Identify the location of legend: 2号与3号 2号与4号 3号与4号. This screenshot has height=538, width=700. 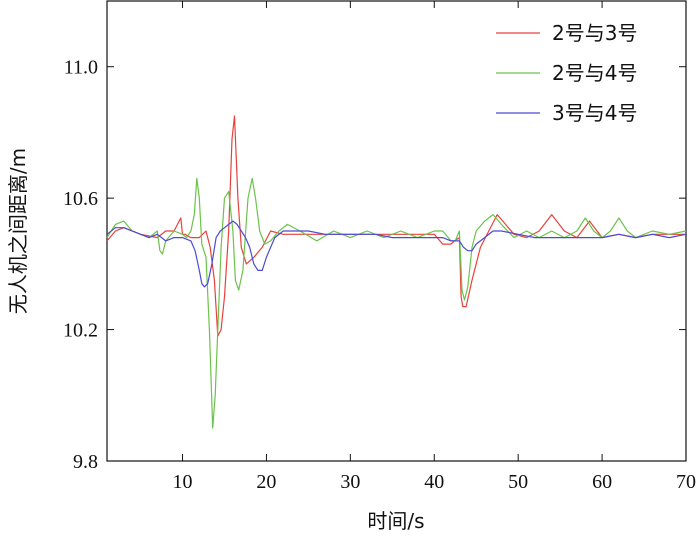
(566, 73).